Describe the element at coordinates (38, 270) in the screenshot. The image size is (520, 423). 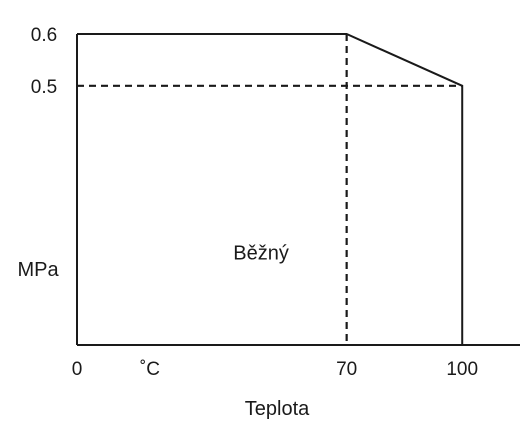
I see `y-axis-label: MPa` at that location.